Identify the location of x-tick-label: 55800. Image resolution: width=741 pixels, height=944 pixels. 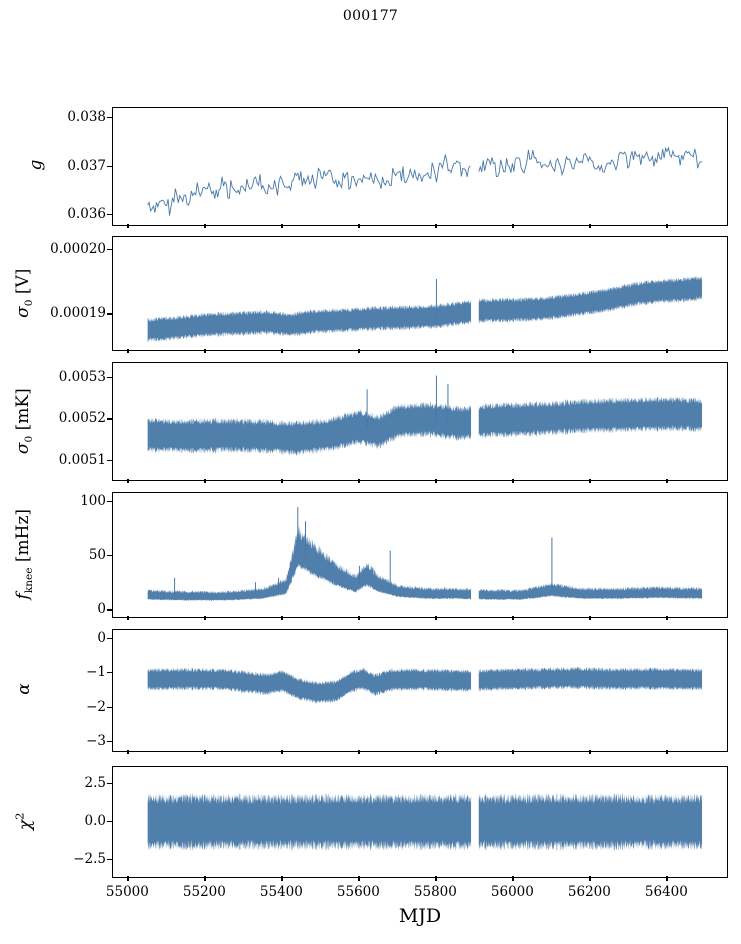
(435, 892).